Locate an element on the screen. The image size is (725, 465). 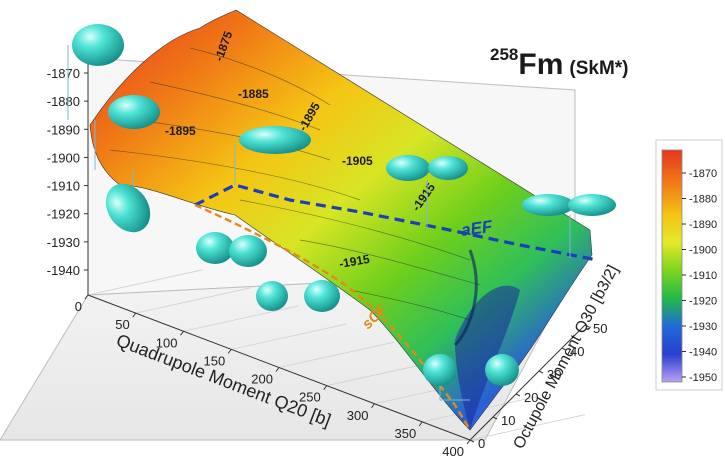
fission-valley is located at coordinates (487, 357).